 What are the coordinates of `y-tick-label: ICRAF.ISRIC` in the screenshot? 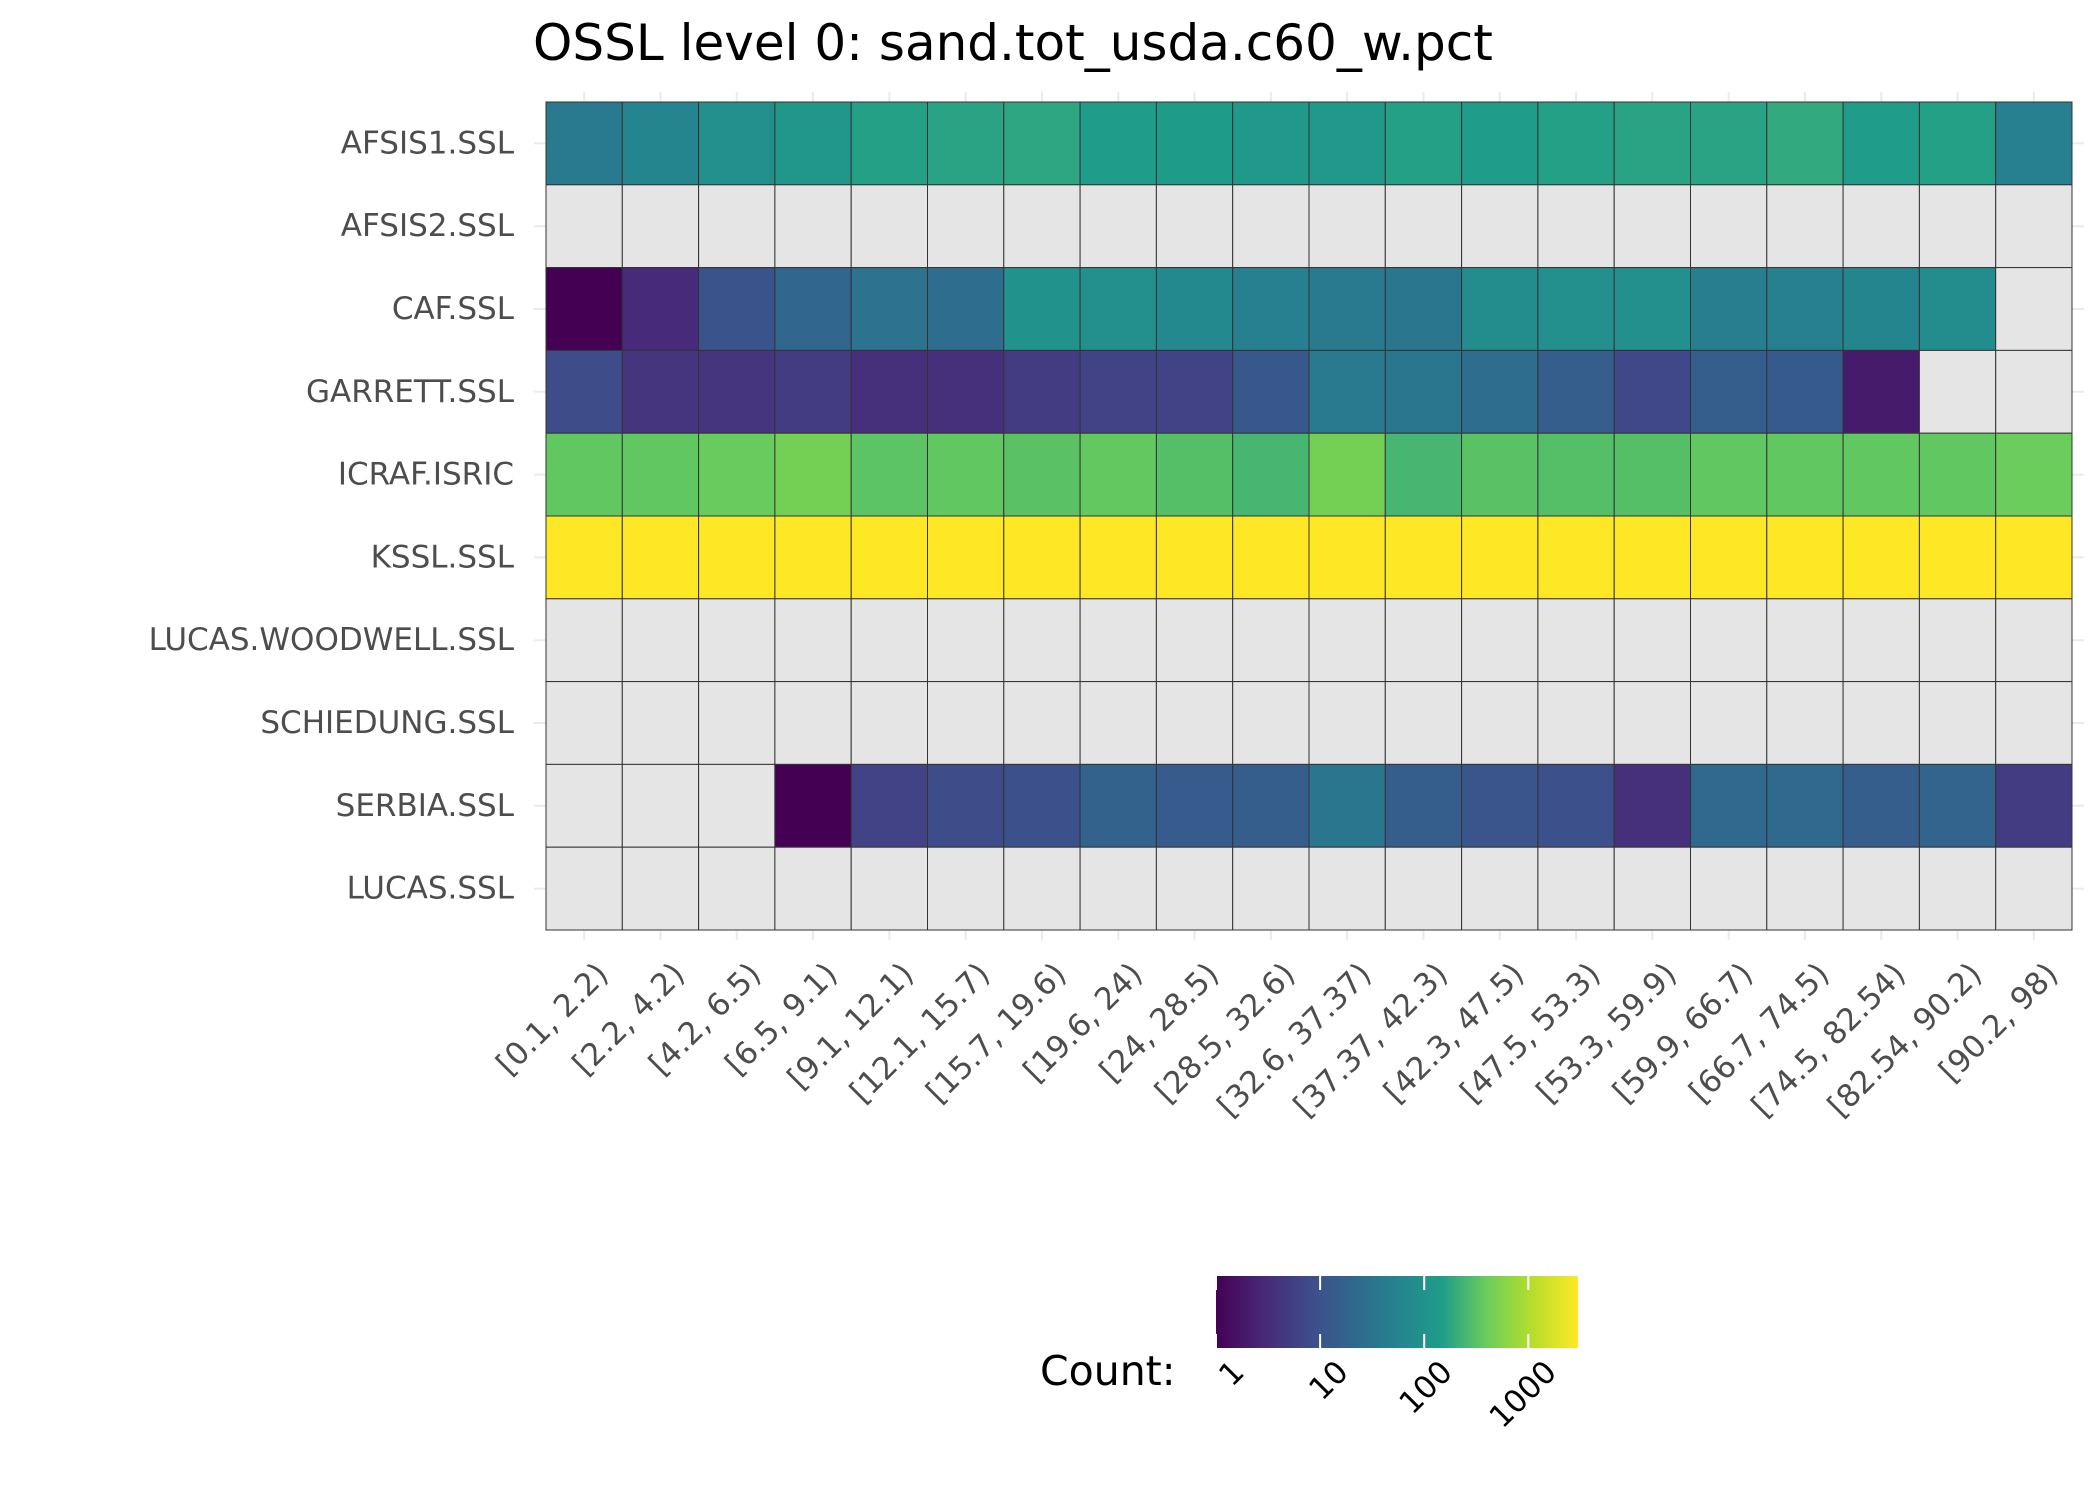 It's located at (426, 475).